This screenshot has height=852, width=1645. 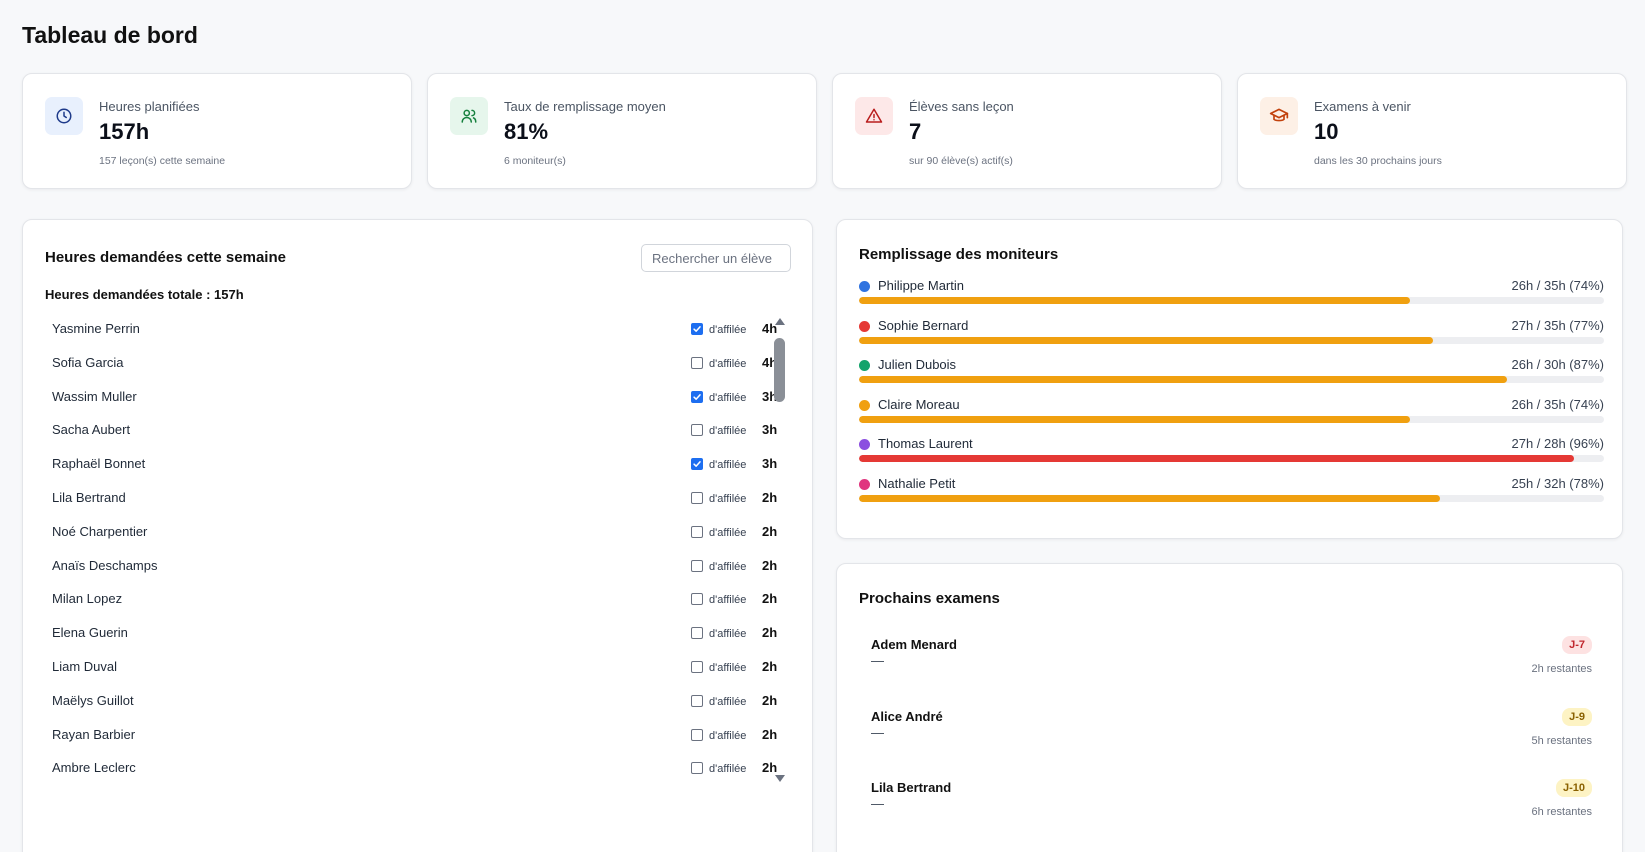 What do you see at coordinates (88, 362) in the screenshot?
I see `student-name: Sofia Garcia` at bounding box center [88, 362].